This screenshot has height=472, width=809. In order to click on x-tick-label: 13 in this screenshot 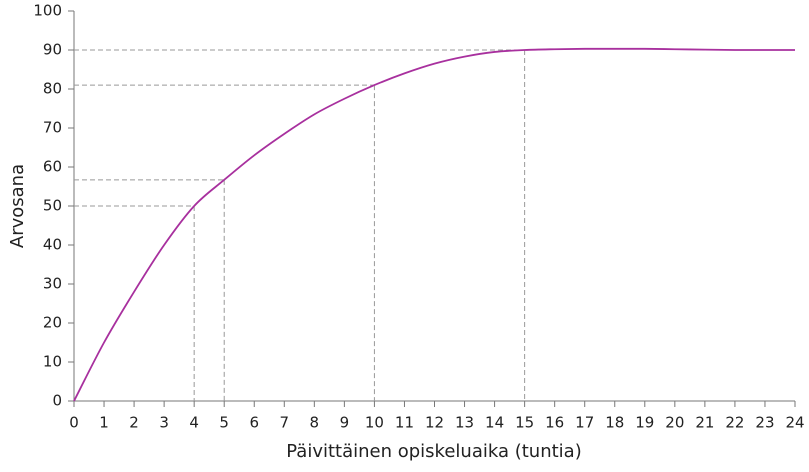, I will do `click(464, 423)`.